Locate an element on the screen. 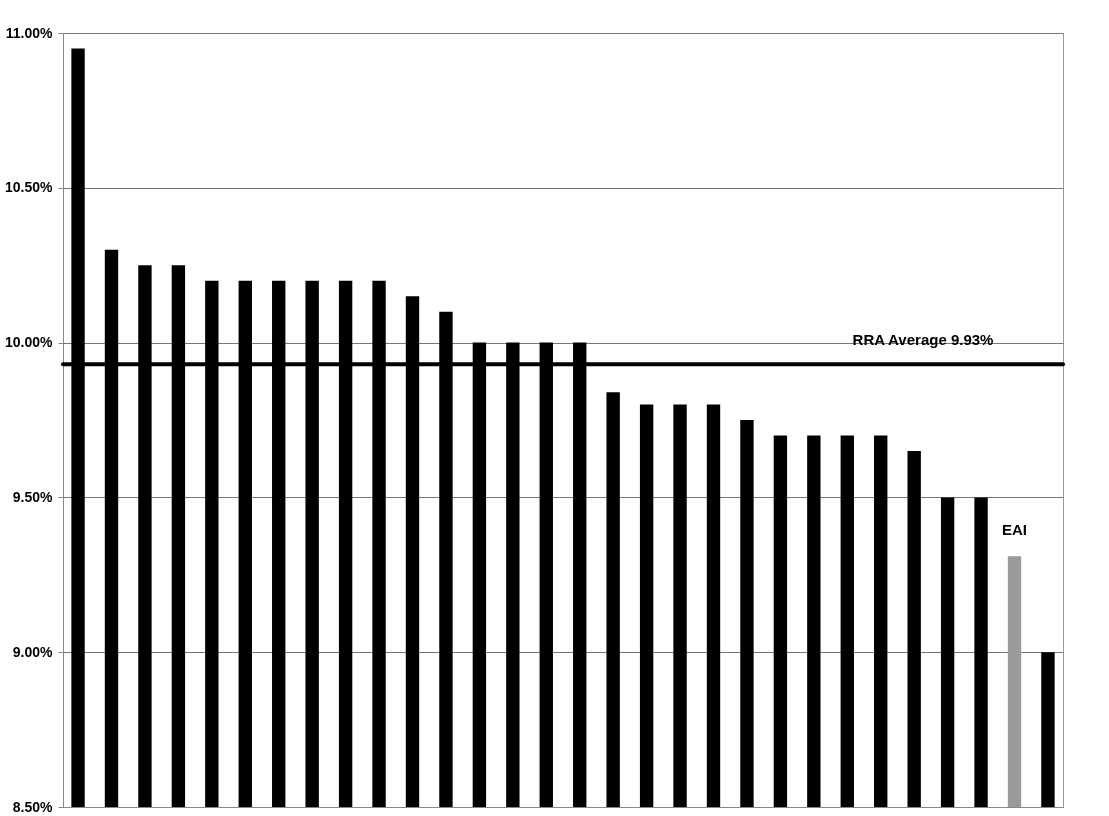 Image resolution: width=1109 pixels, height=816 pixels. y-tick-label: 11.00% is located at coordinates (29, 32).